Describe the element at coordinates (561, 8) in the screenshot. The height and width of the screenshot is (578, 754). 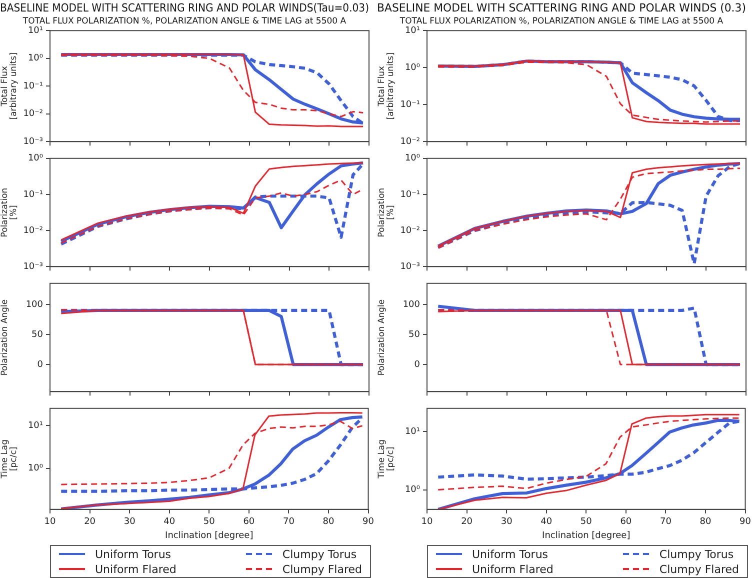
I see `chart-title: BASELINE MODEL WITH SCATTERING RING AND POLAR WINDS (0.3)` at that location.